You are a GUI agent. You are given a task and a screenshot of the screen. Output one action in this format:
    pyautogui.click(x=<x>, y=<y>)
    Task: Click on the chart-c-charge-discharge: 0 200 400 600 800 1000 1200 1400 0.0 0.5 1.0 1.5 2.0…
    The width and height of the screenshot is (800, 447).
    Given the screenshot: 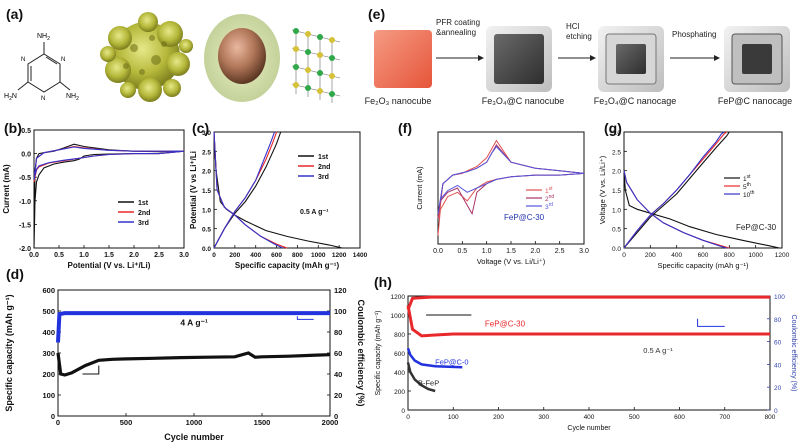 What is the action you would take?
    pyautogui.click(x=278, y=200)
    